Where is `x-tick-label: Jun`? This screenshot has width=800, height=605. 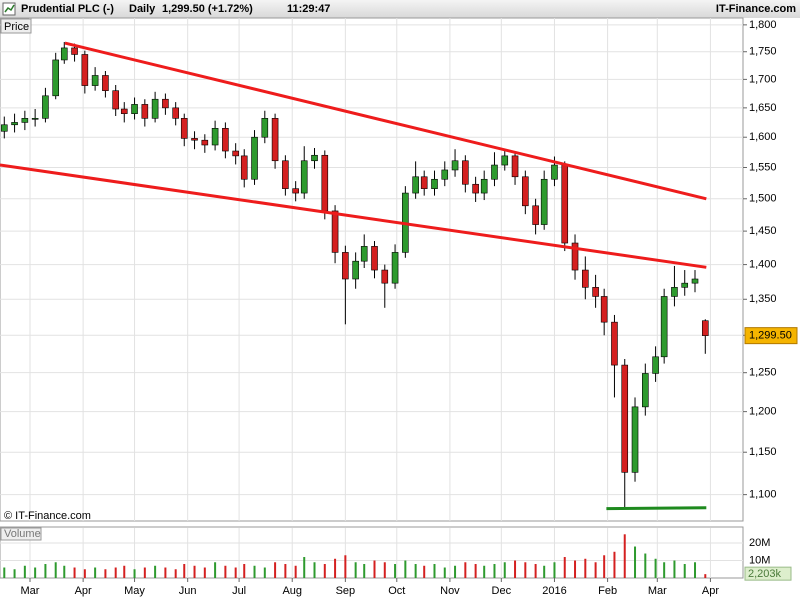 x-tick-label: Jun is located at coordinates (188, 591).